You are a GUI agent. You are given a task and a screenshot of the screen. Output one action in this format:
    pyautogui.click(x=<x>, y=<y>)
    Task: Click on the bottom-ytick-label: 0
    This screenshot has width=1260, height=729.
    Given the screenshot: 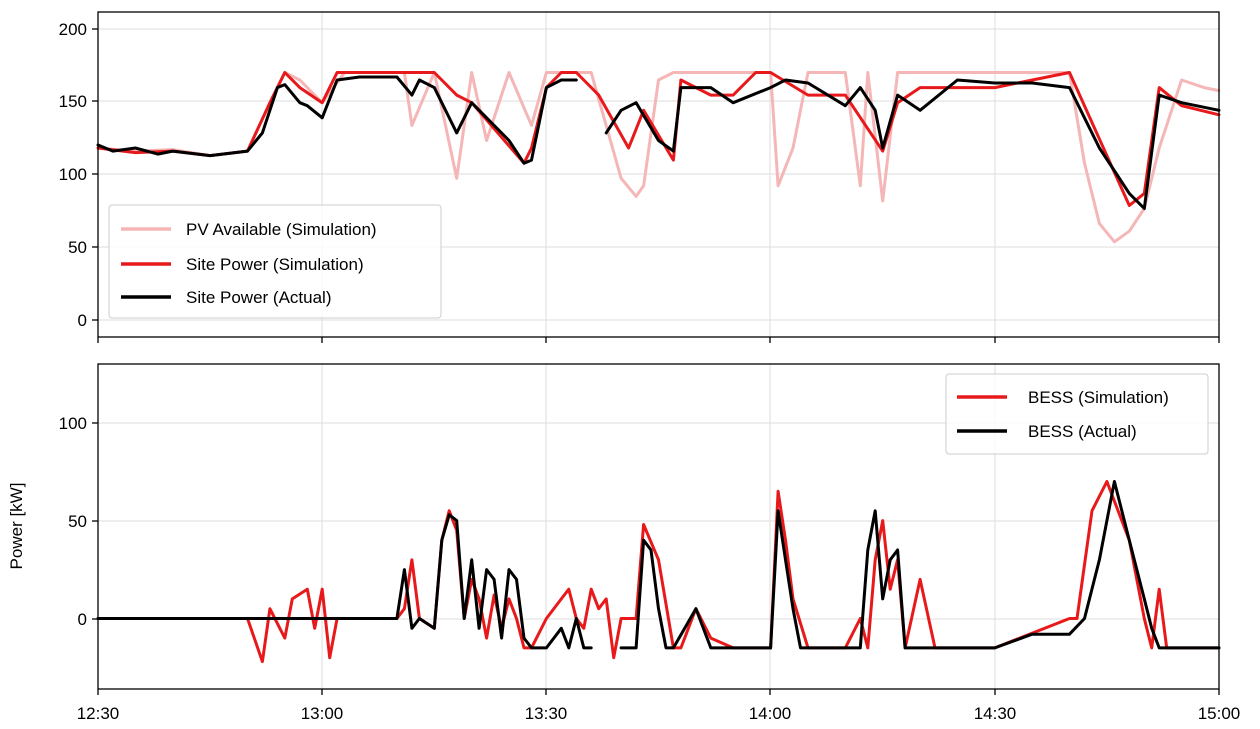 What is the action you would take?
    pyautogui.click(x=82, y=619)
    